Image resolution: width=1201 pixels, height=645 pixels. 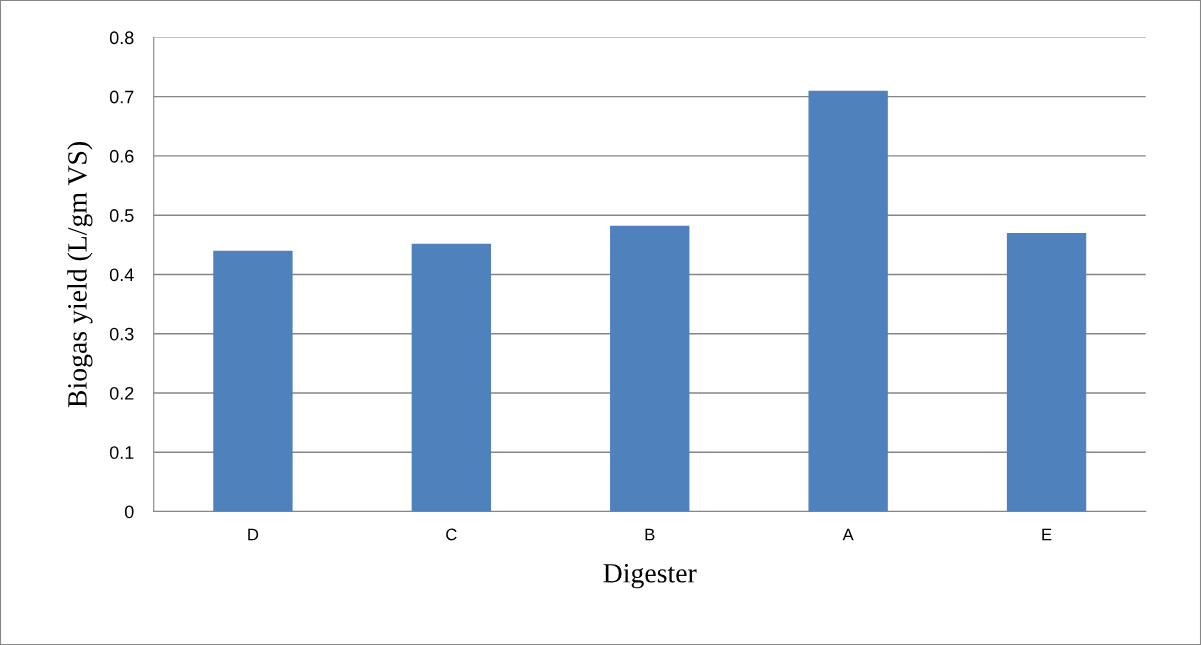 What do you see at coordinates (1047, 534) in the screenshot?
I see `x-tick-label: E` at bounding box center [1047, 534].